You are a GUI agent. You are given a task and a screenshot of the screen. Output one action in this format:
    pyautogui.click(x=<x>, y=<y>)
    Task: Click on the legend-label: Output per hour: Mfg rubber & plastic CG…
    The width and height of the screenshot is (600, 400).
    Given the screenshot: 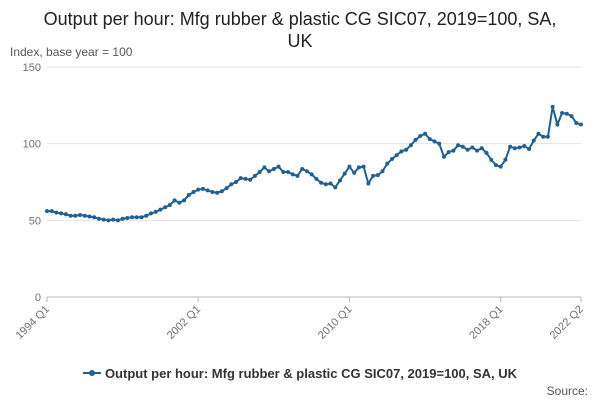 What is the action you would take?
    pyautogui.click(x=311, y=373)
    